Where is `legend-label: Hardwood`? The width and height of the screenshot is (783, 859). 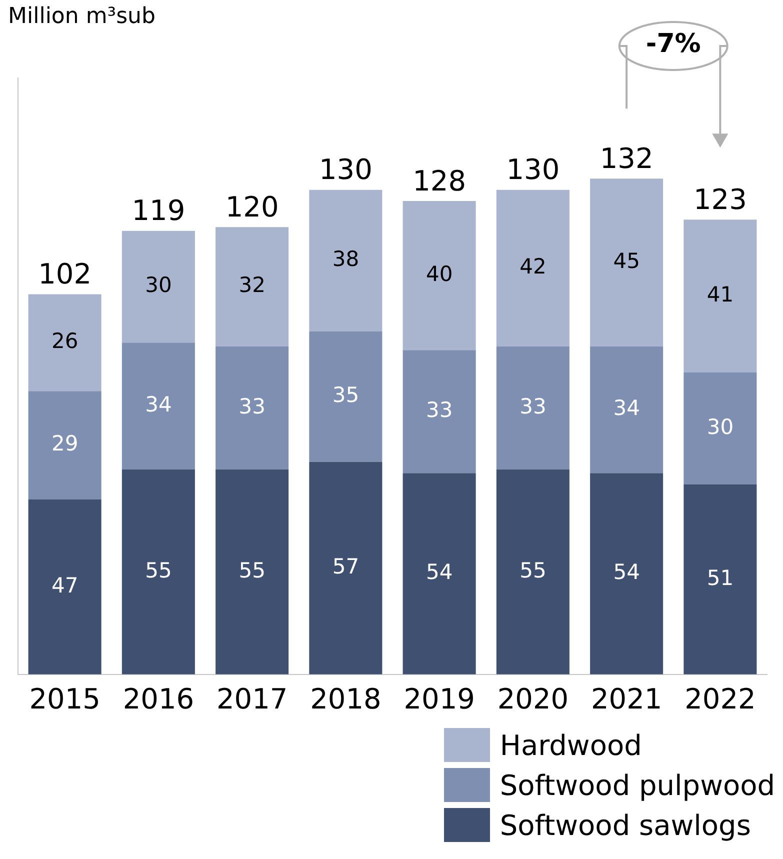 legend-label: Hardwood is located at coordinates (571, 745).